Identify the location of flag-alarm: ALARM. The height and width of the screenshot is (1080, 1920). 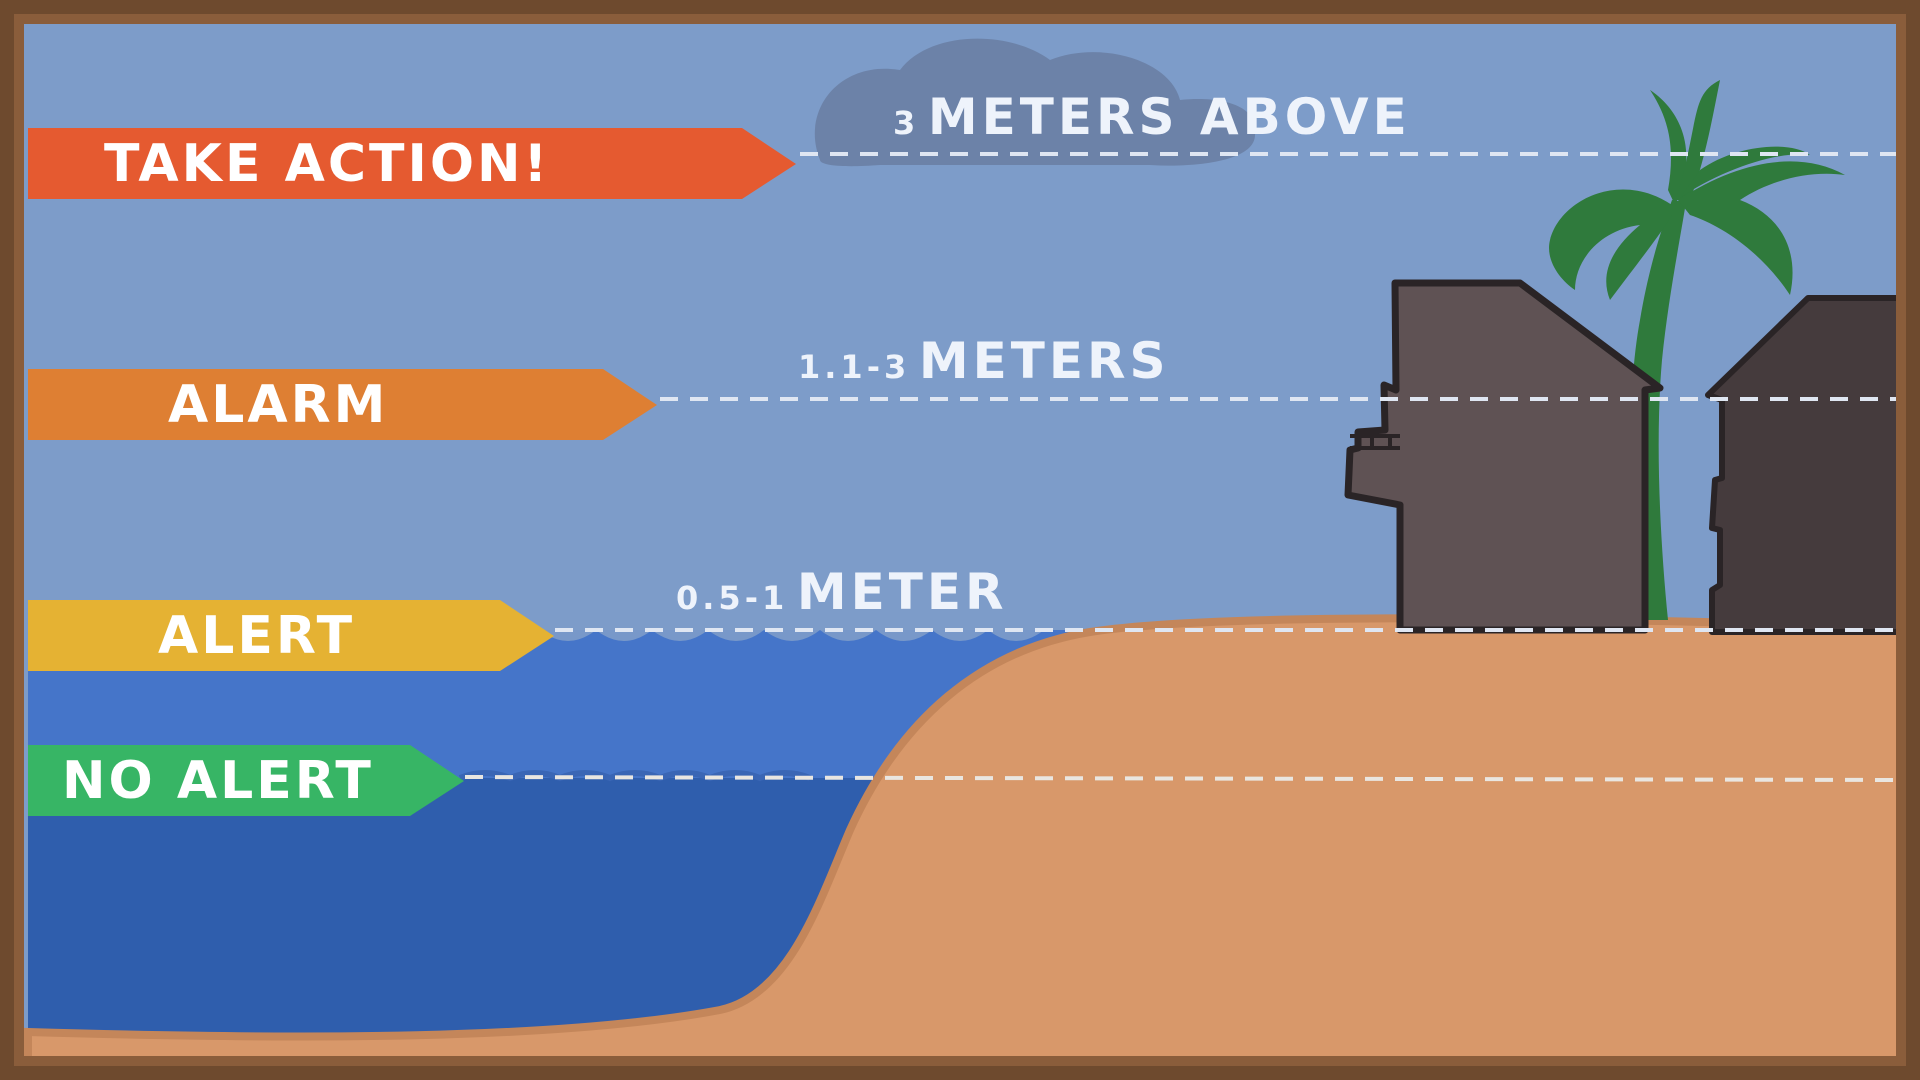
(368, 405).